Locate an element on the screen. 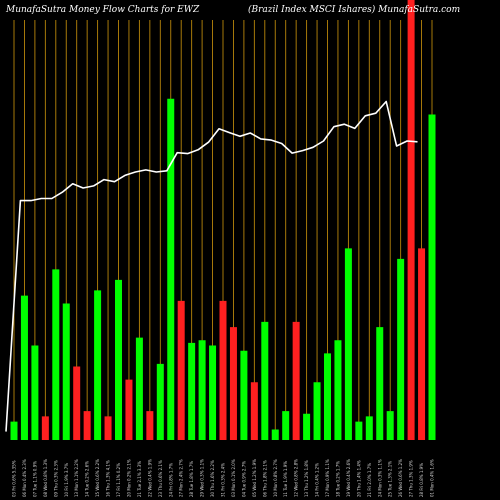  x-tick-label: 18 Tue 0.2% 1.7% is located at coordinates (337, 479).